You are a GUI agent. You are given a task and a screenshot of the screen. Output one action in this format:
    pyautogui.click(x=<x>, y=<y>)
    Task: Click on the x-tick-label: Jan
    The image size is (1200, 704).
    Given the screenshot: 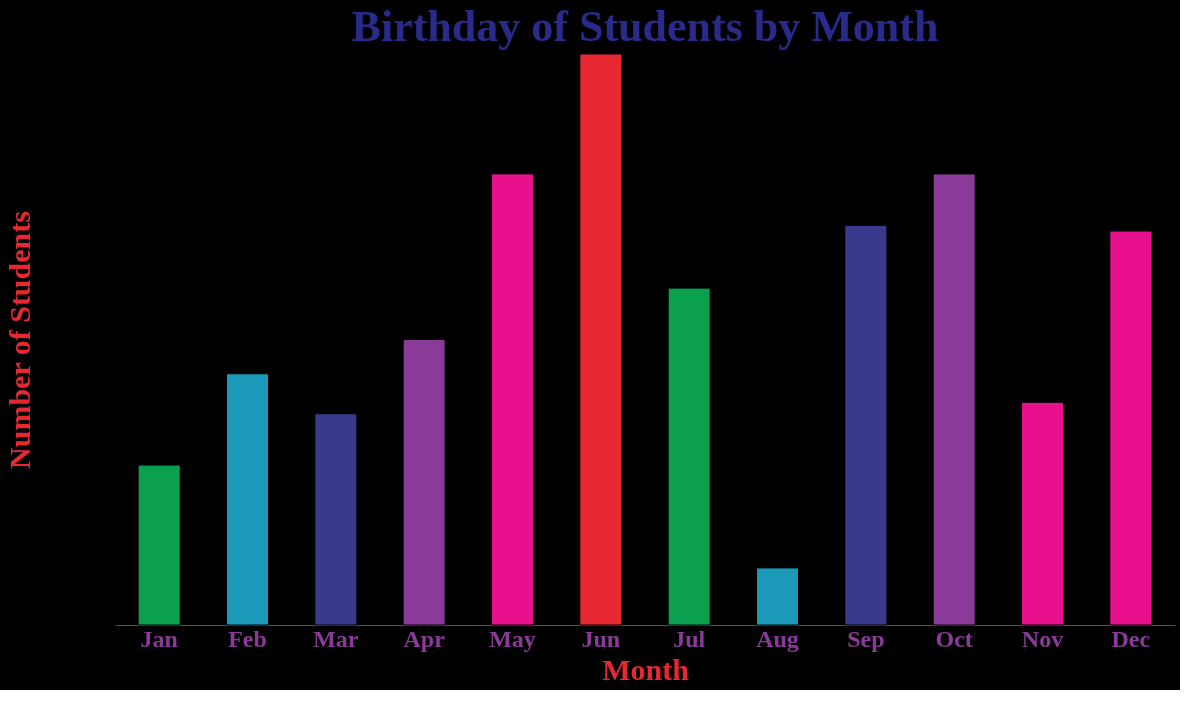 What is the action you would take?
    pyautogui.click(x=159, y=638)
    